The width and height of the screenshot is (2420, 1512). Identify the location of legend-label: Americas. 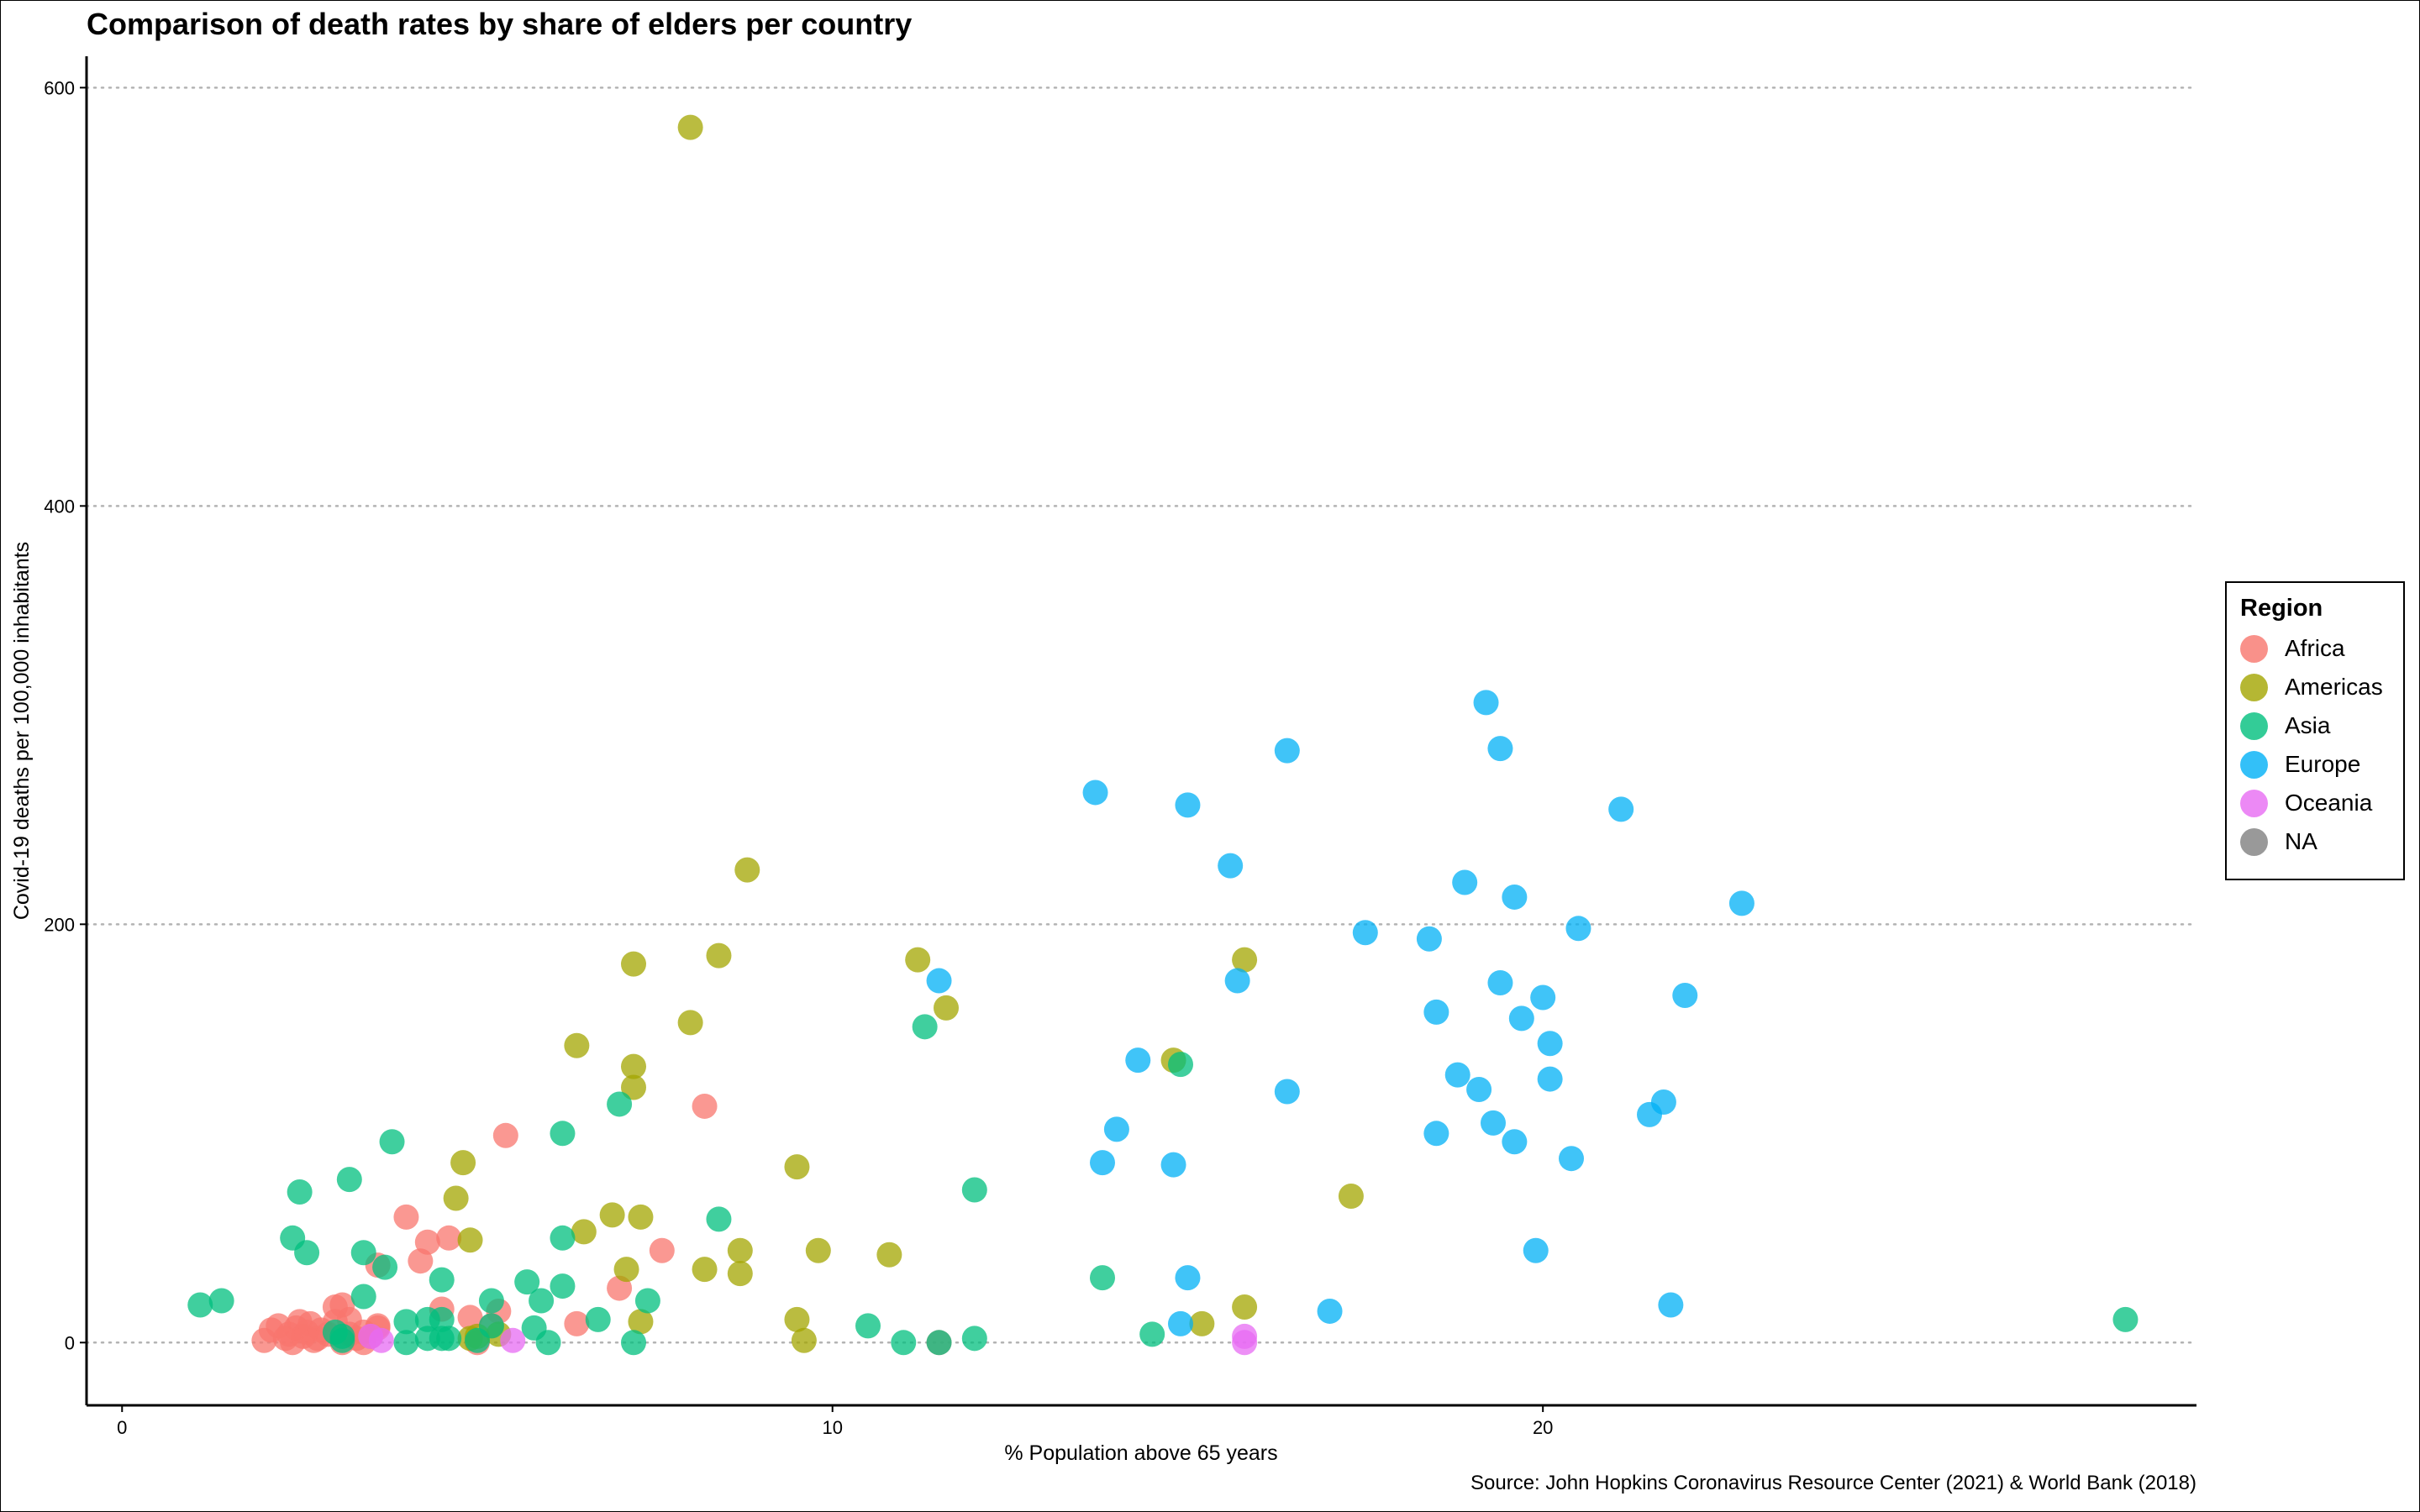
(2334, 687).